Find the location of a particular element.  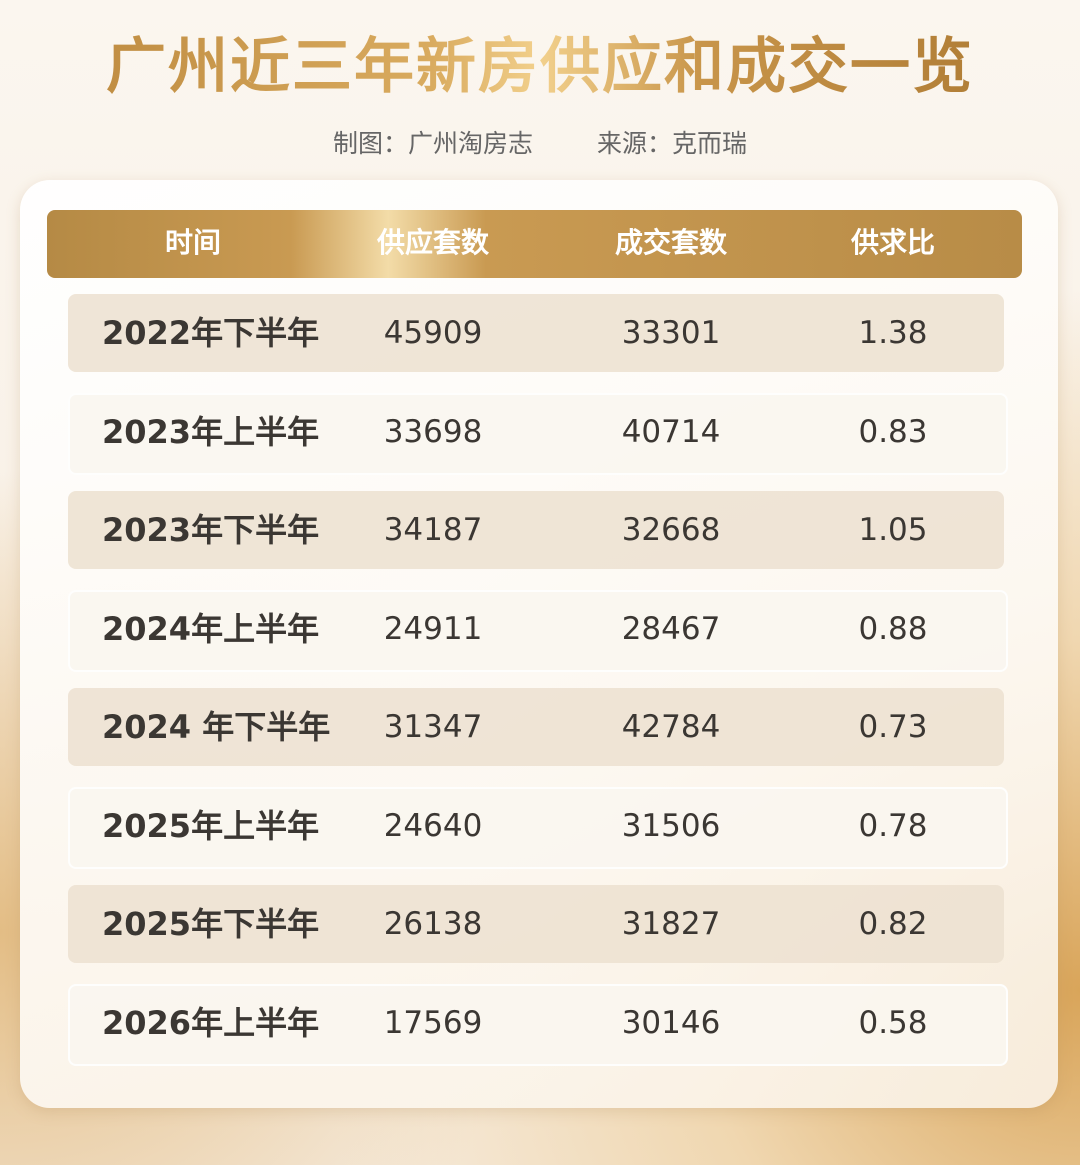

row-label: 2025年上半年 is located at coordinates (211, 825).